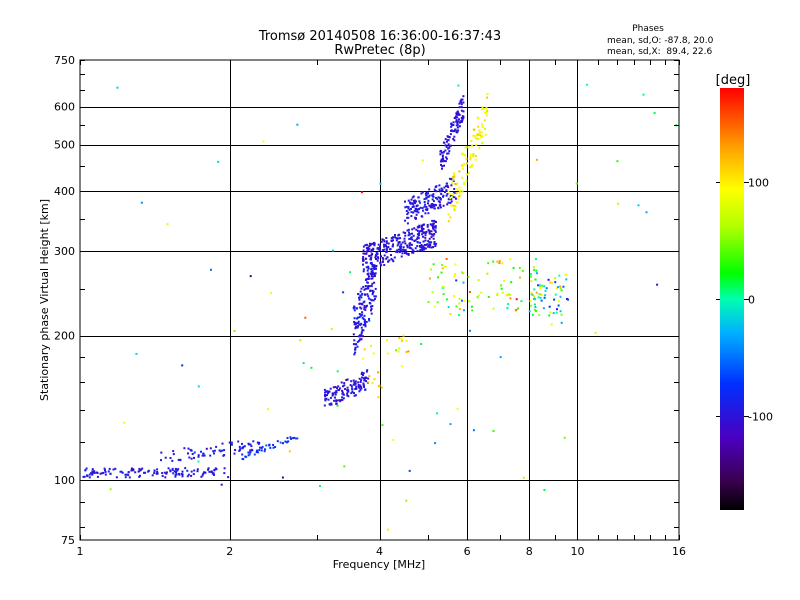  Describe the element at coordinates (379, 50) in the screenshot. I see `chart-subtitle: RwPretec (8p)` at that location.